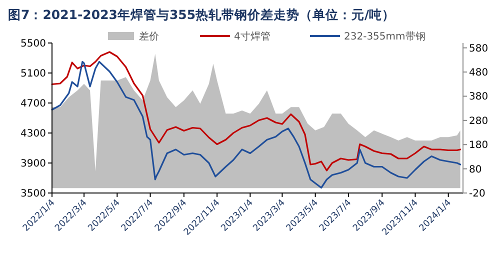 This screenshot has width=500, height=261. I want to click on chart-title: 图7：2021-2023年焊管与355热轧带钢价差走势（单位：元/吨）, so click(202, 14).